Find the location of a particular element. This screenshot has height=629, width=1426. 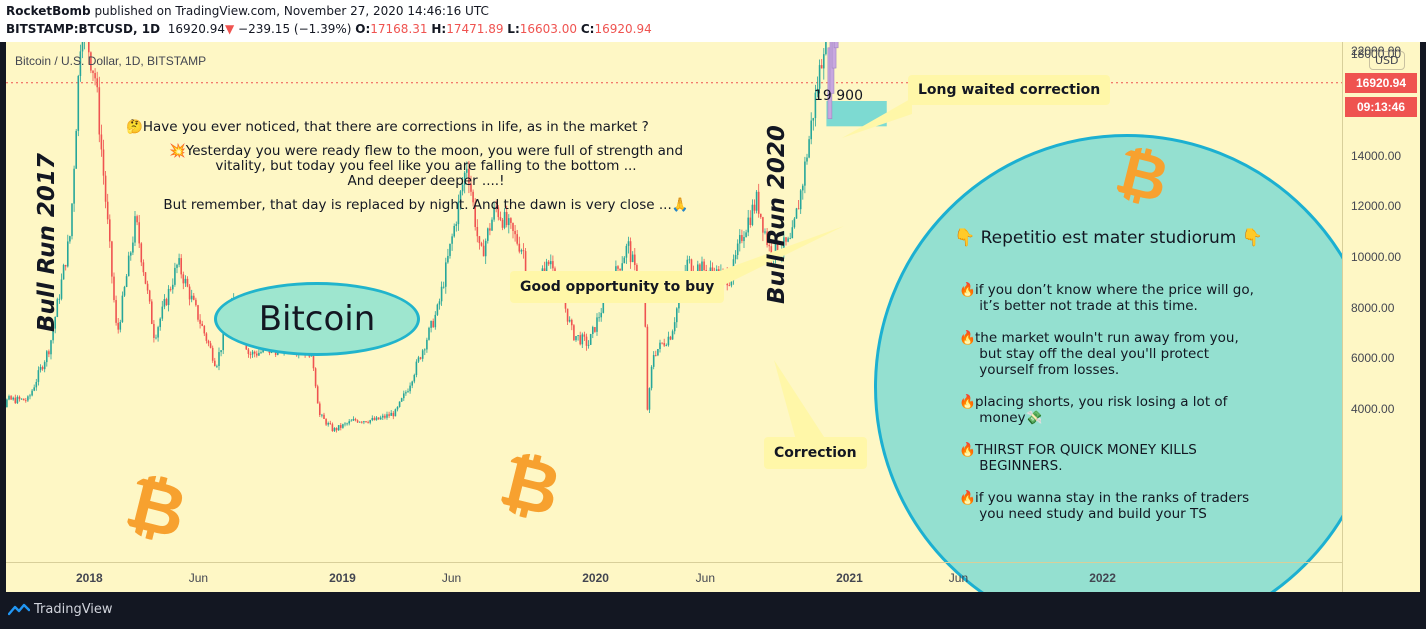

bull-run-2020-label: Bull Run 2020 is located at coordinates (777, 214).